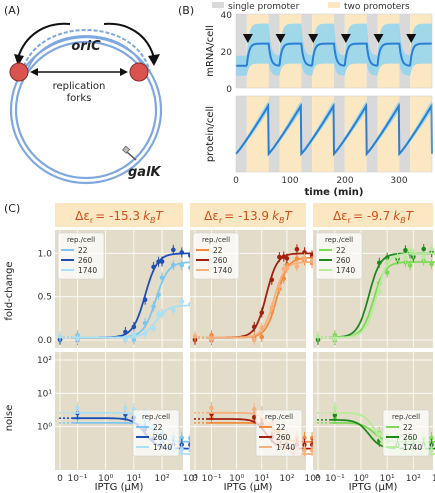 The width and height of the screenshot is (435, 493). What do you see at coordinates (119, 487) in the screenshot?
I see `iptg-xlabel-1: IPTG (μM)` at bounding box center [119, 487].